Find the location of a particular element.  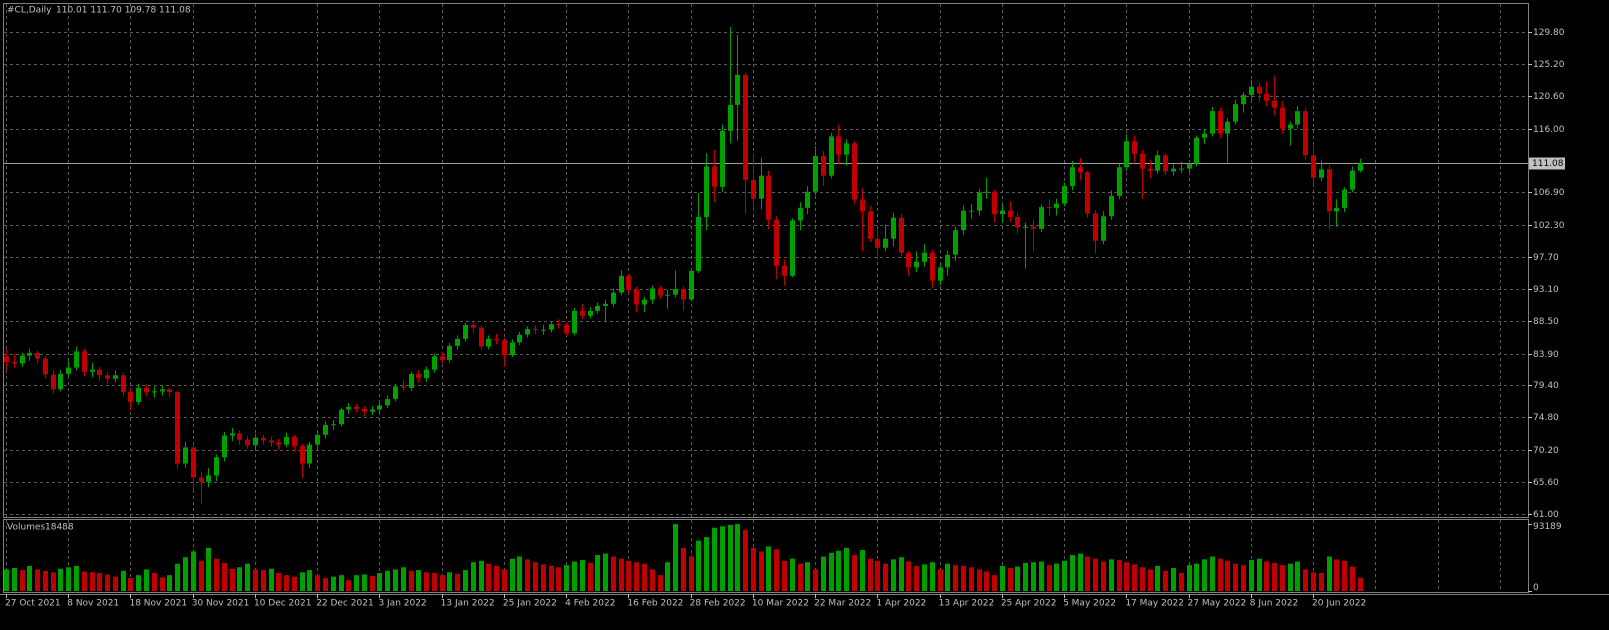

last-price-box is located at coordinates (1547, 163).